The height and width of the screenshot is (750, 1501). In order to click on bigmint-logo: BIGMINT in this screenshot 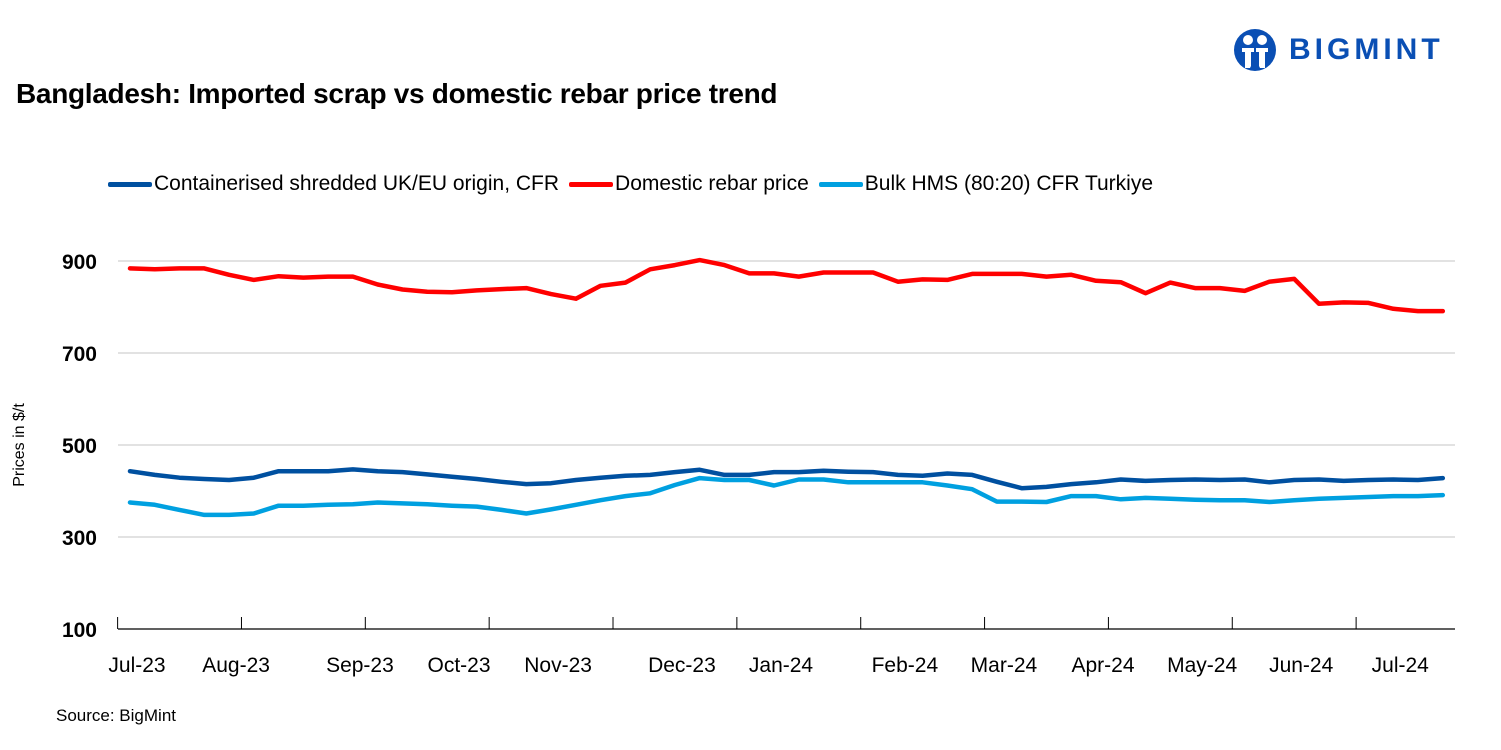, I will do `click(1338, 50)`.